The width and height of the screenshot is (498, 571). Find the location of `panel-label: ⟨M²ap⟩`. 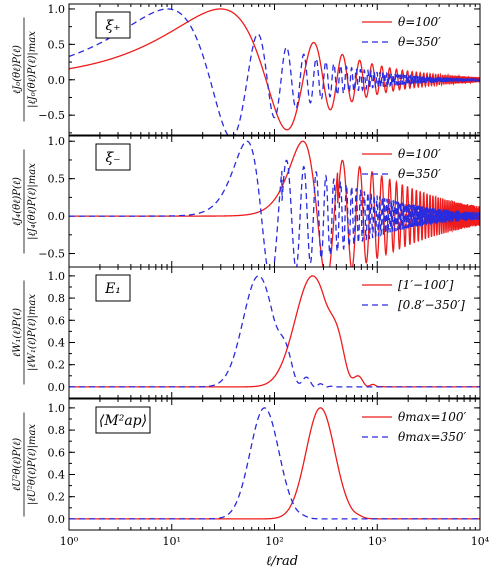

panel-label: ⟨M²ap⟩ is located at coordinates (123, 421).